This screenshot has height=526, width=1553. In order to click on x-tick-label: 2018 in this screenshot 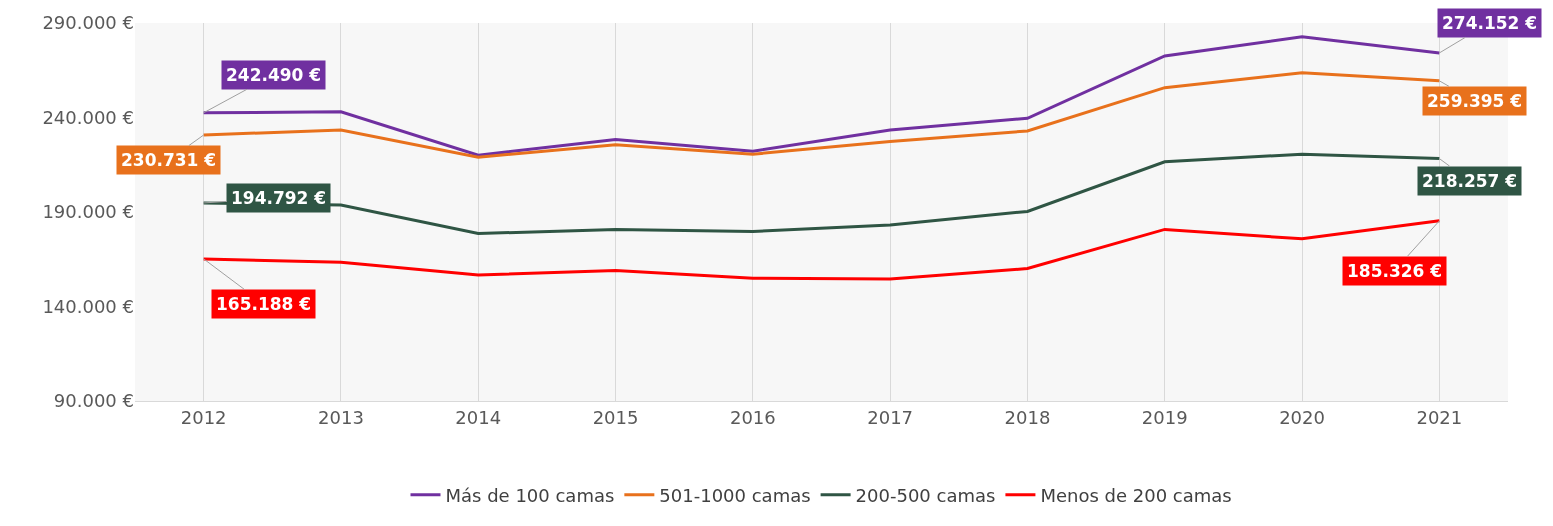, I will do `click(1027, 417)`.